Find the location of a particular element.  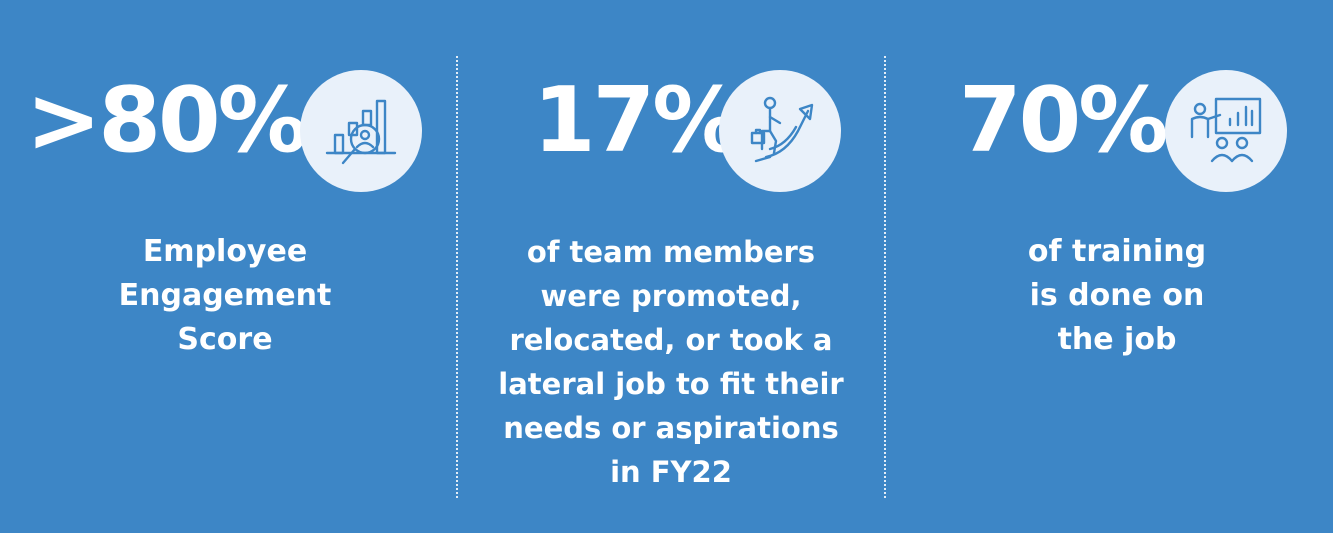

stat-caption: Employee Engagement Score is located at coordinates (225, 295).